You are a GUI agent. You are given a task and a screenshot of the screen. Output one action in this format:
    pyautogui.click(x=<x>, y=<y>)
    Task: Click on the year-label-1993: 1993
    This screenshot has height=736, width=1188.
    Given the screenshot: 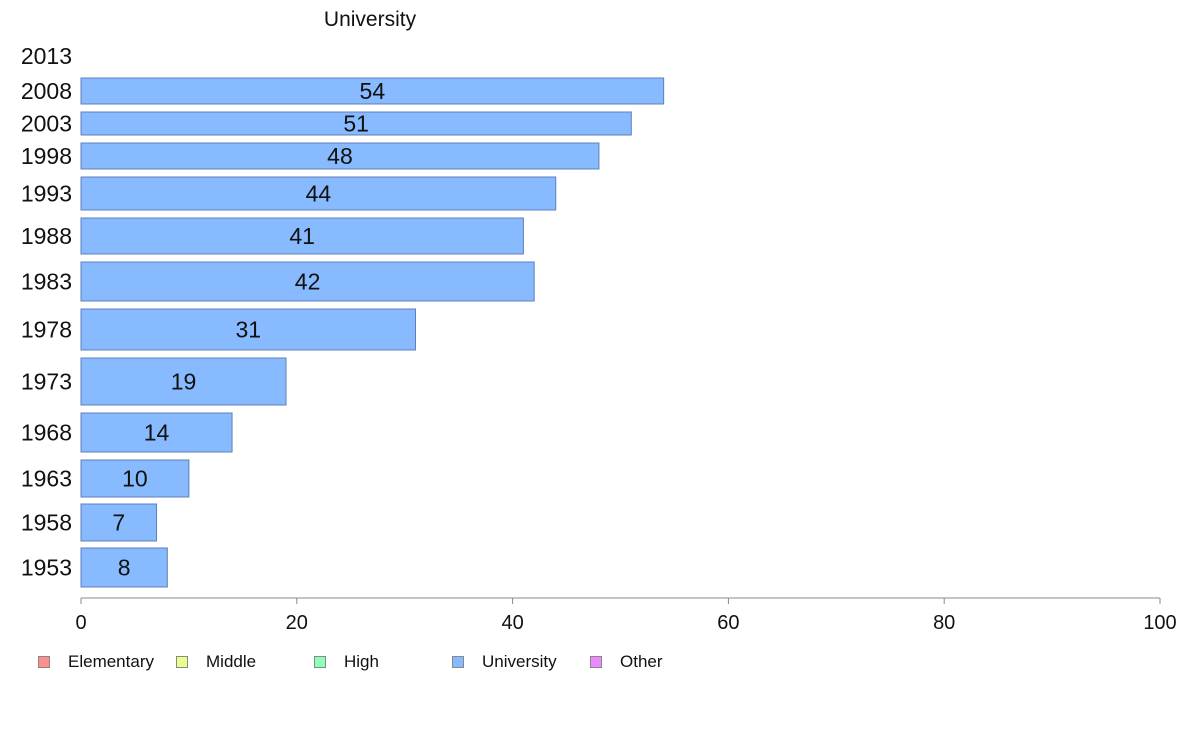 What is the action you would take?
    pyautogui.click(x=46, y=194)
    